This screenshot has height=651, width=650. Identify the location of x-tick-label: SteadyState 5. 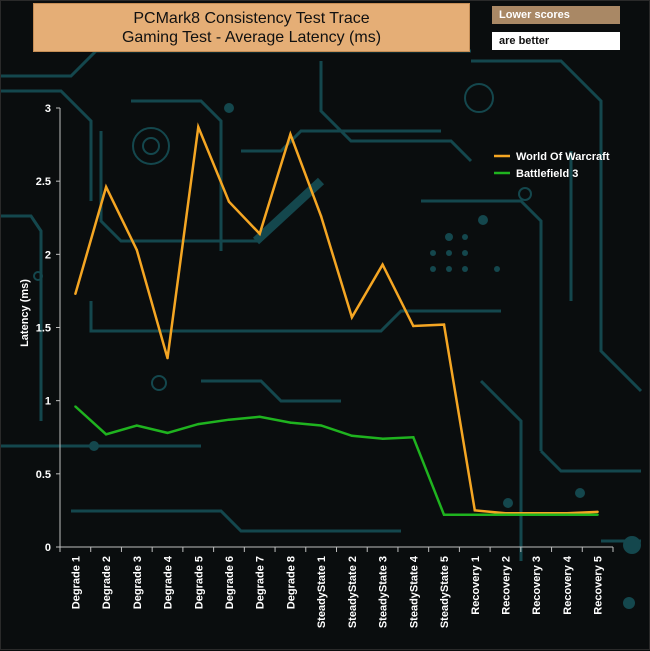
(445, 592).